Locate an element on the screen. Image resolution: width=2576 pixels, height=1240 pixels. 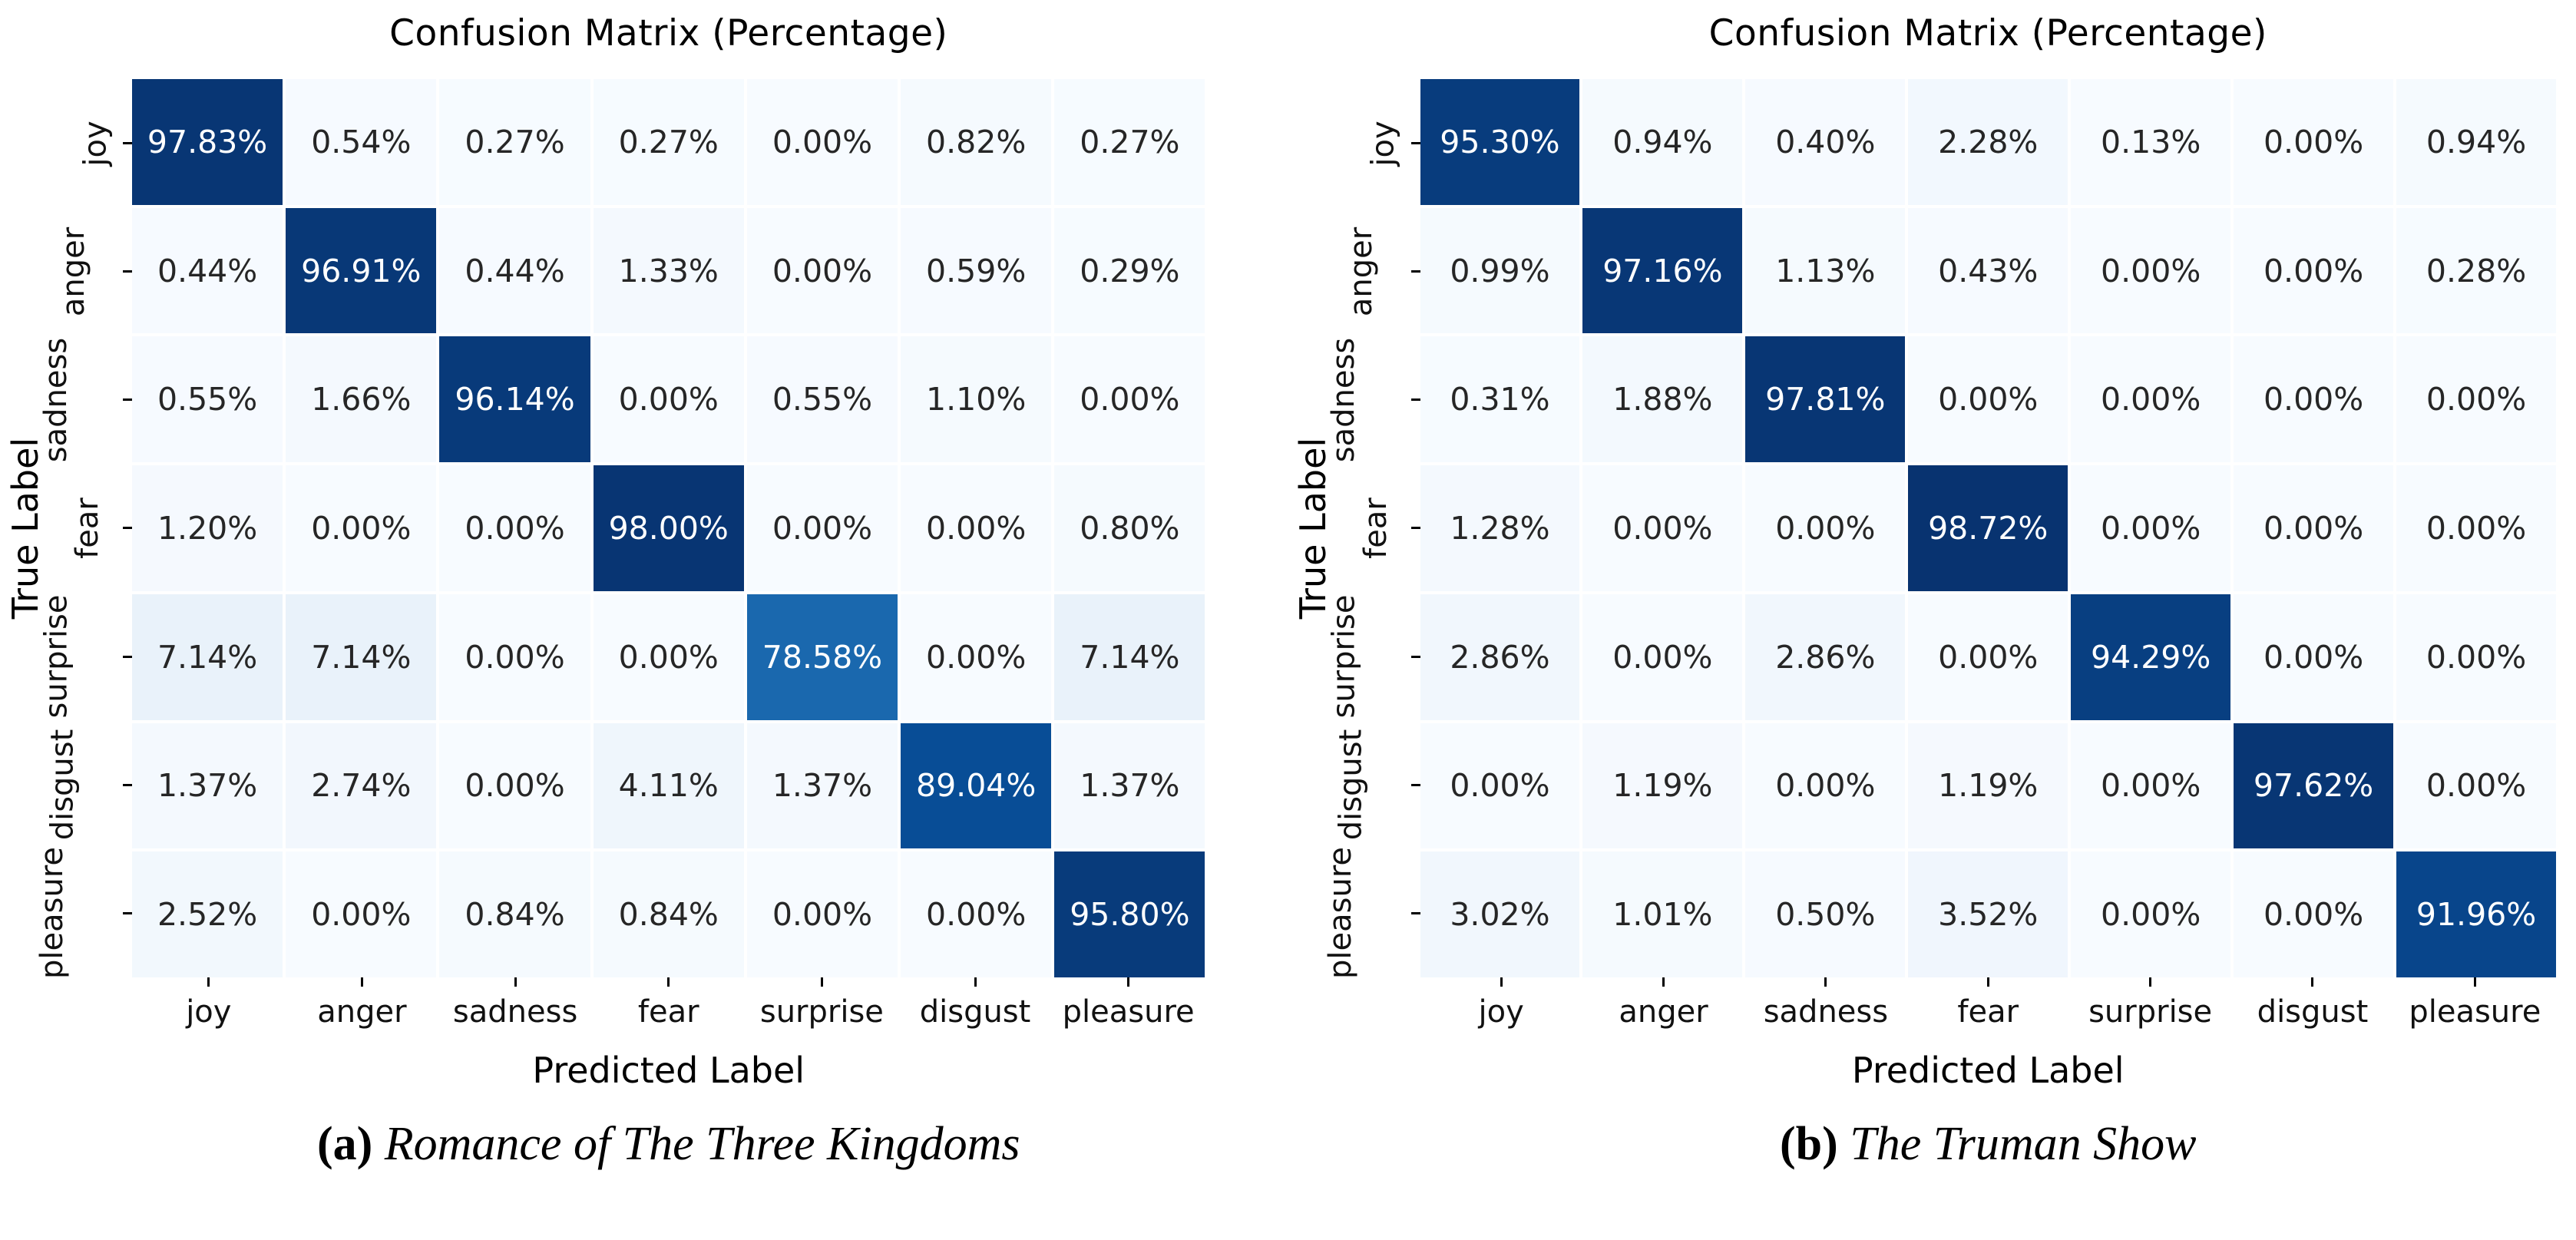
matrix-cell: 89.04% is located at coordinates (976, 786).